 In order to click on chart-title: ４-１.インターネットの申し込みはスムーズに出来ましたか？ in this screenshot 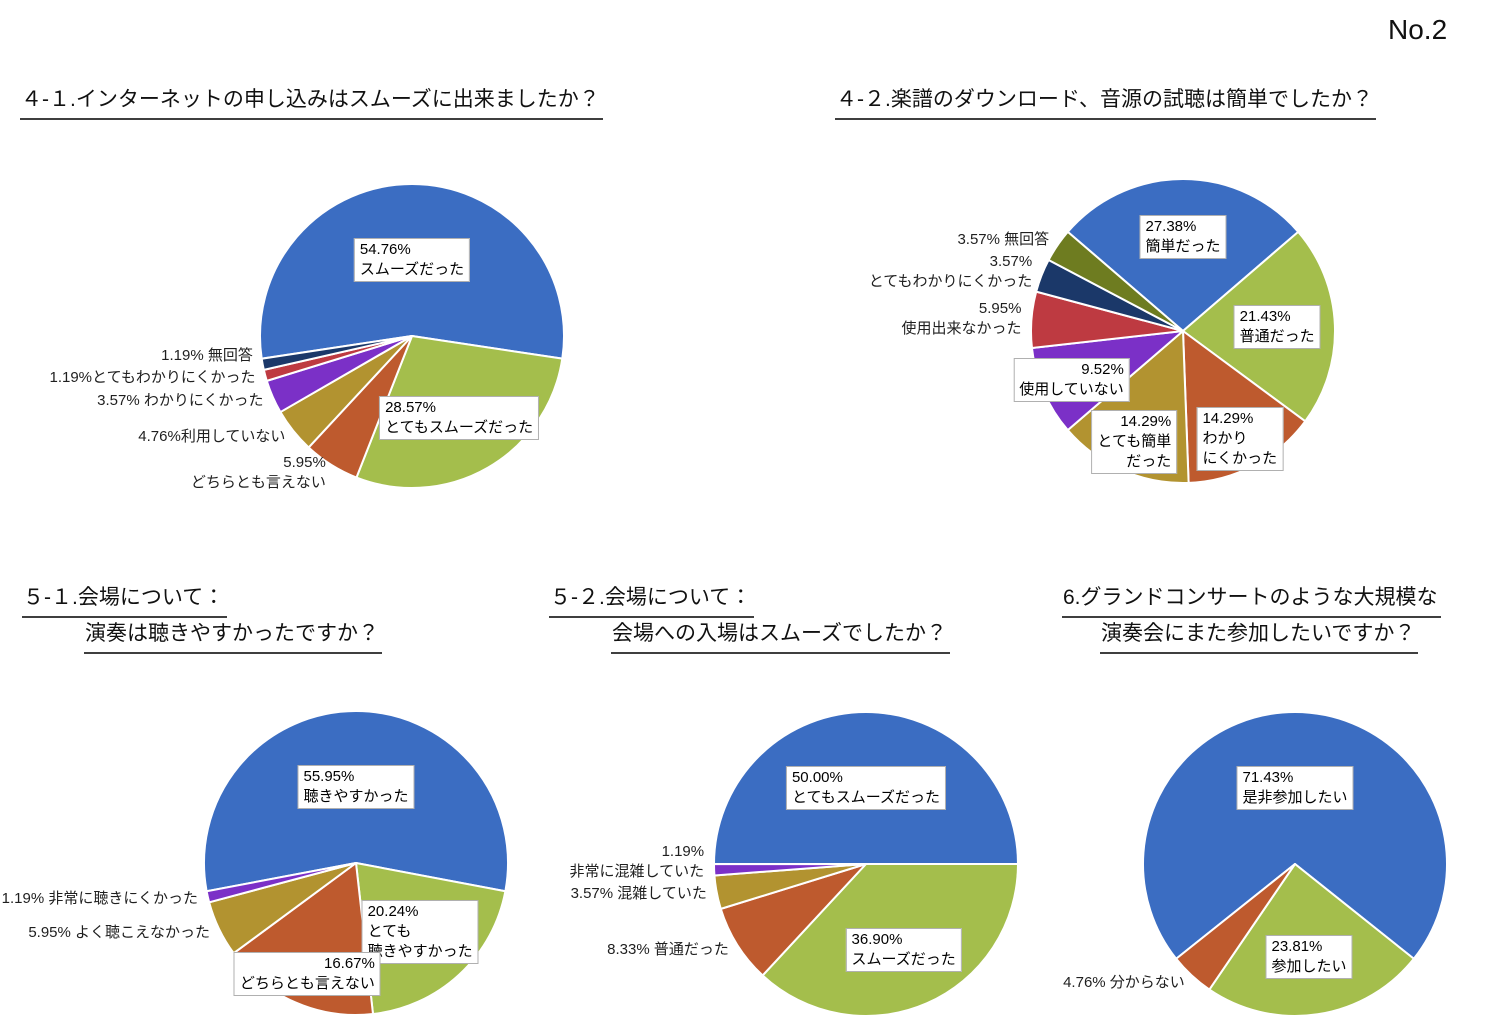, I will do `click(311, 102)`.